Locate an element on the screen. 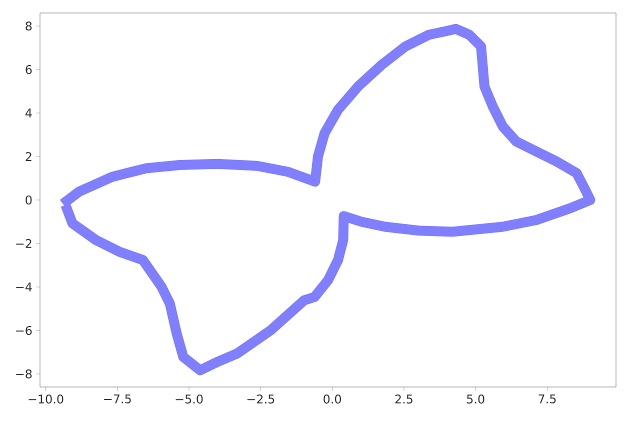 The width and height of the screenshot is (628, 426). x-tick-label: −5.0 is located at coordinates (189, 399).